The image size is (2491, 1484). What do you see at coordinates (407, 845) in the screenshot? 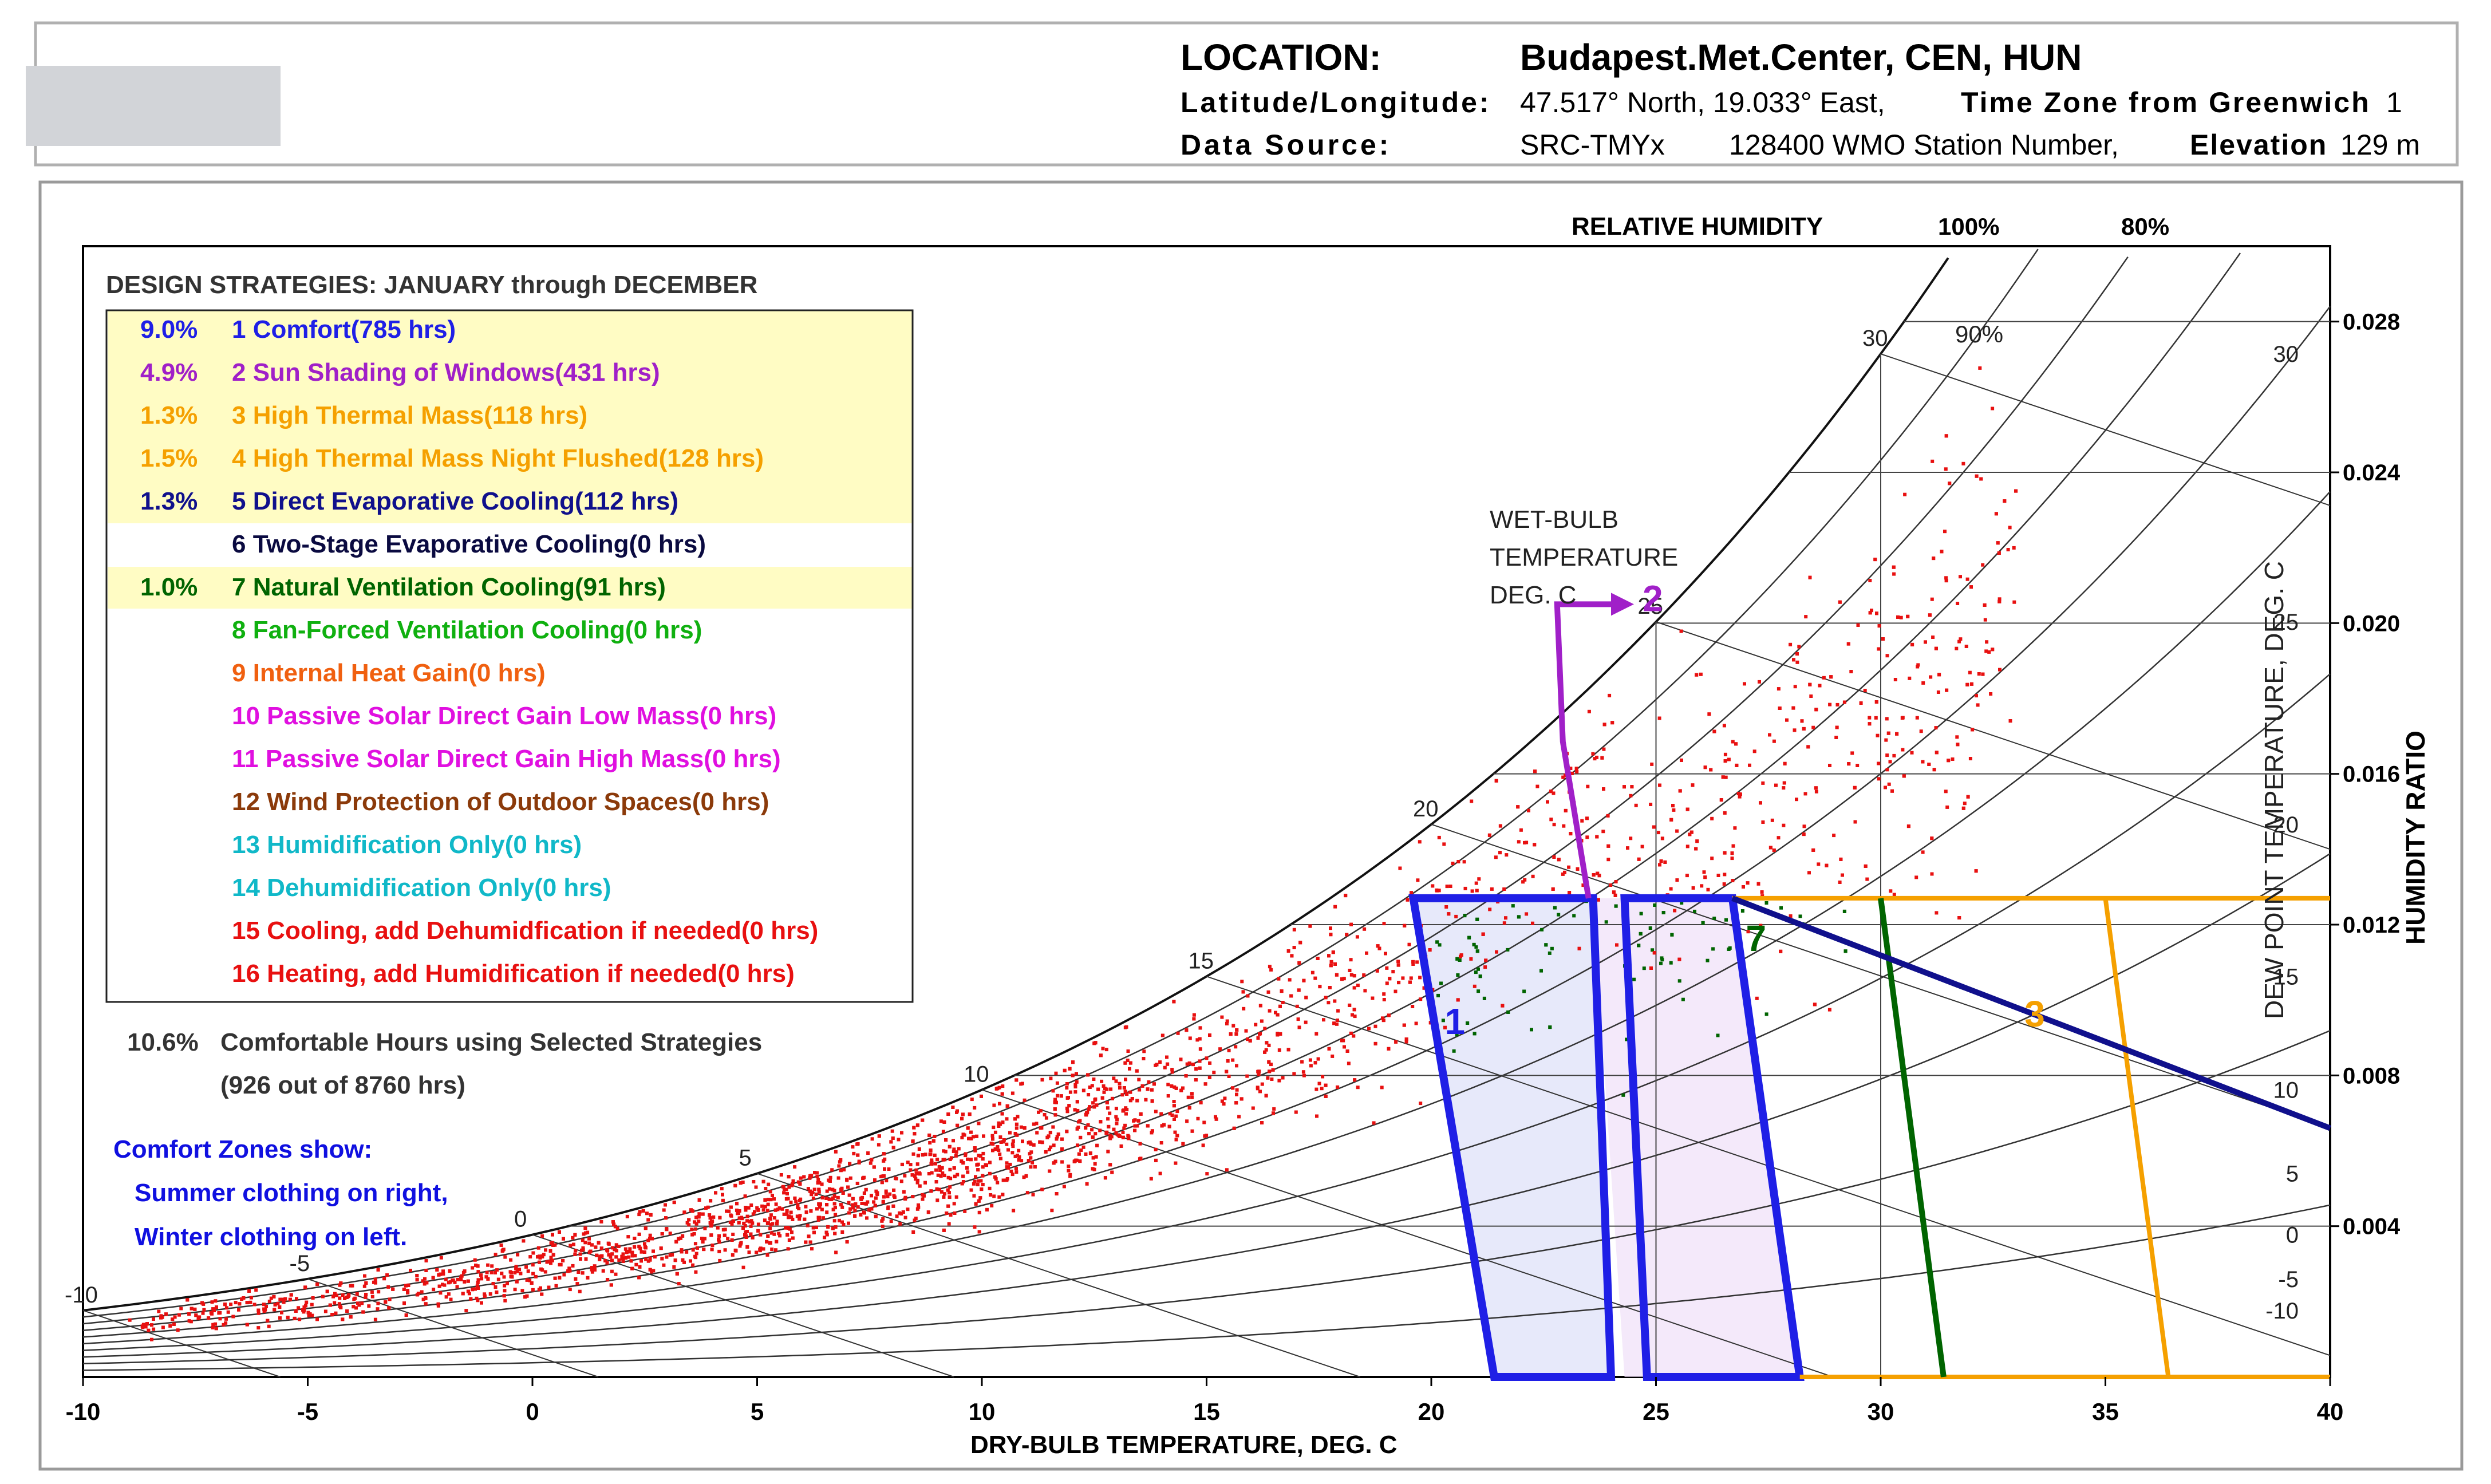
I see `legend-item-label: 13 Humidification Only(0 hrs)` at bounding box center [407, 845].